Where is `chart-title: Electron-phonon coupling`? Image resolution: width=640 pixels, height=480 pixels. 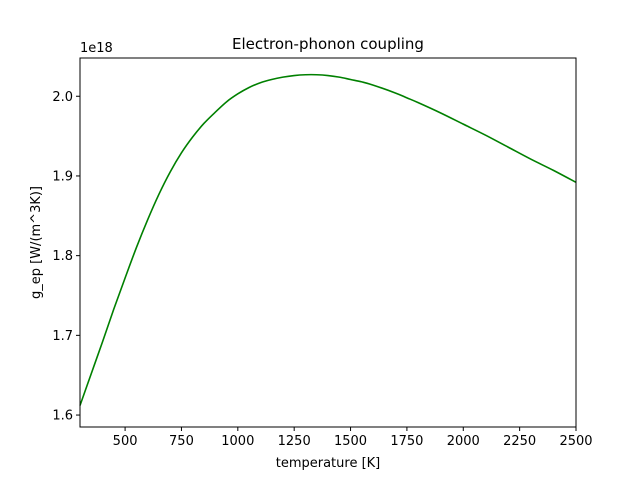 chart-title: Electron-phonon coupling is located at coordinates (328, 44).